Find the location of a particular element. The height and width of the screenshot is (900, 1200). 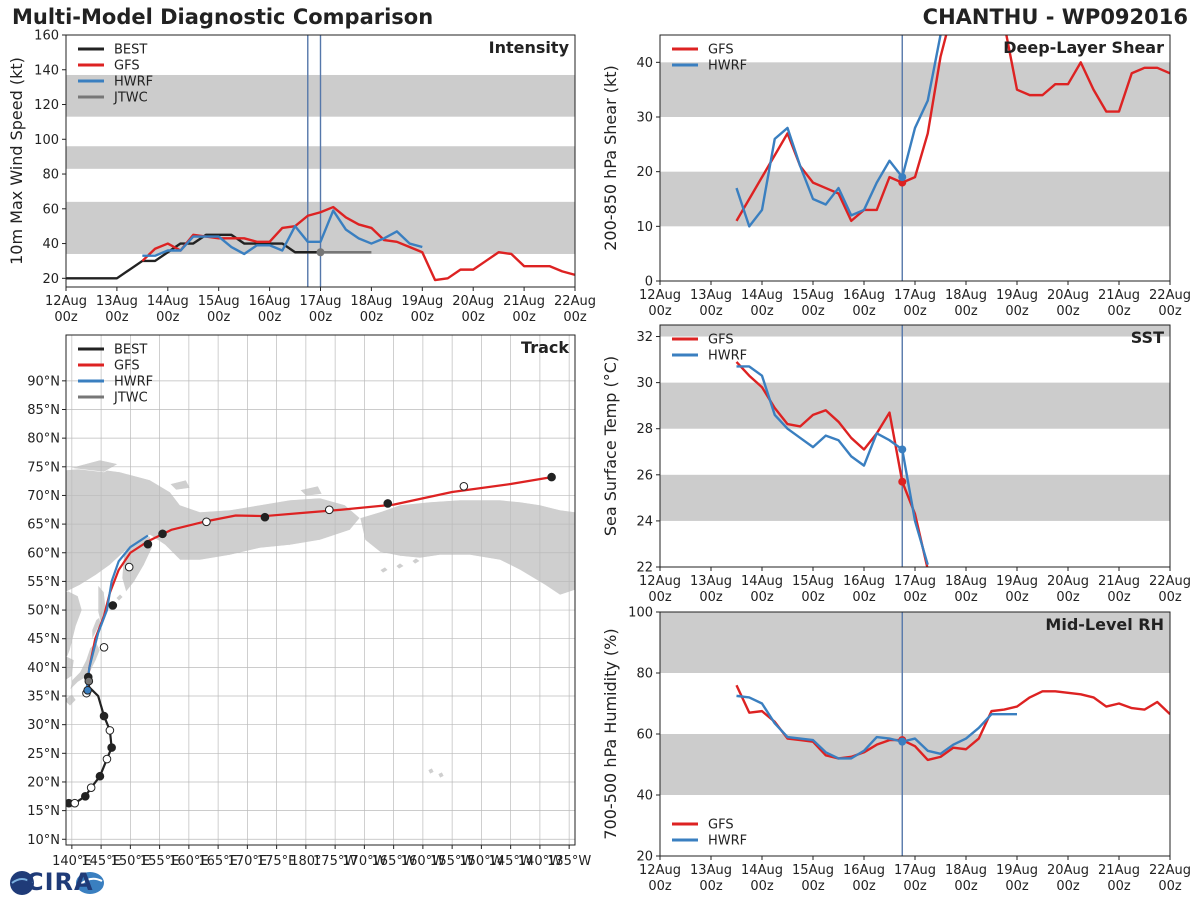

intensity-legend-label: GFS is located at coordinates (127, 66).